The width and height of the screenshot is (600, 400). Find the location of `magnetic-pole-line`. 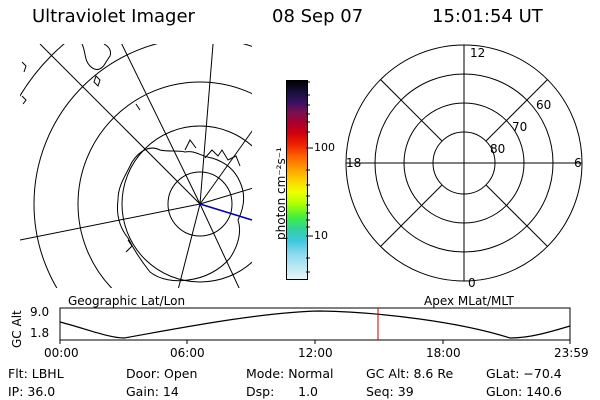

magnetic-pole-line is located at coordinates (226, 212).